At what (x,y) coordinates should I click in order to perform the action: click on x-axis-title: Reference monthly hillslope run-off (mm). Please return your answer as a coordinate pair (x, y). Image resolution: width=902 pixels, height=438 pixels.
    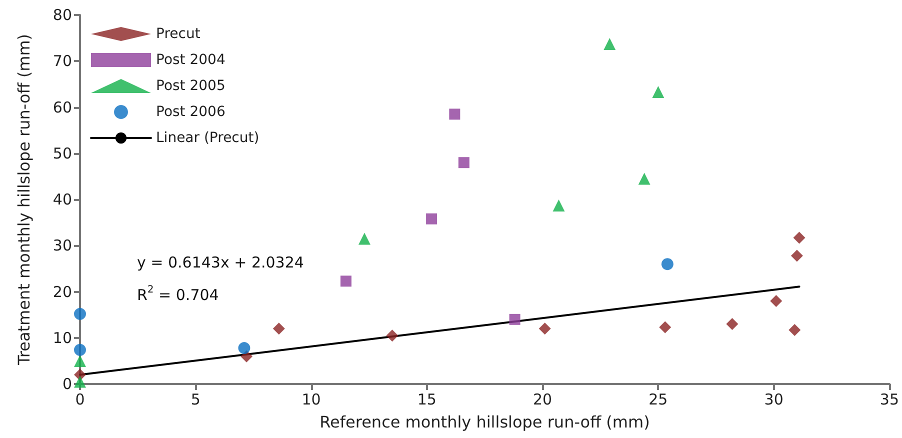
    Looking at the image, I should click on (485, 422).